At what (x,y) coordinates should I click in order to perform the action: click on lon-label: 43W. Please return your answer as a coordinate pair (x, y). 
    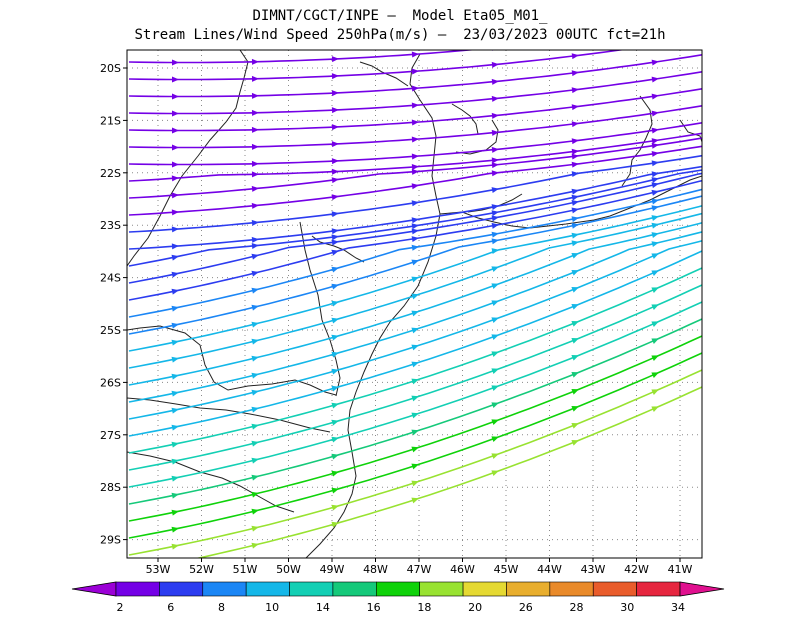
    Looking at the image, I should click on (593, 569).